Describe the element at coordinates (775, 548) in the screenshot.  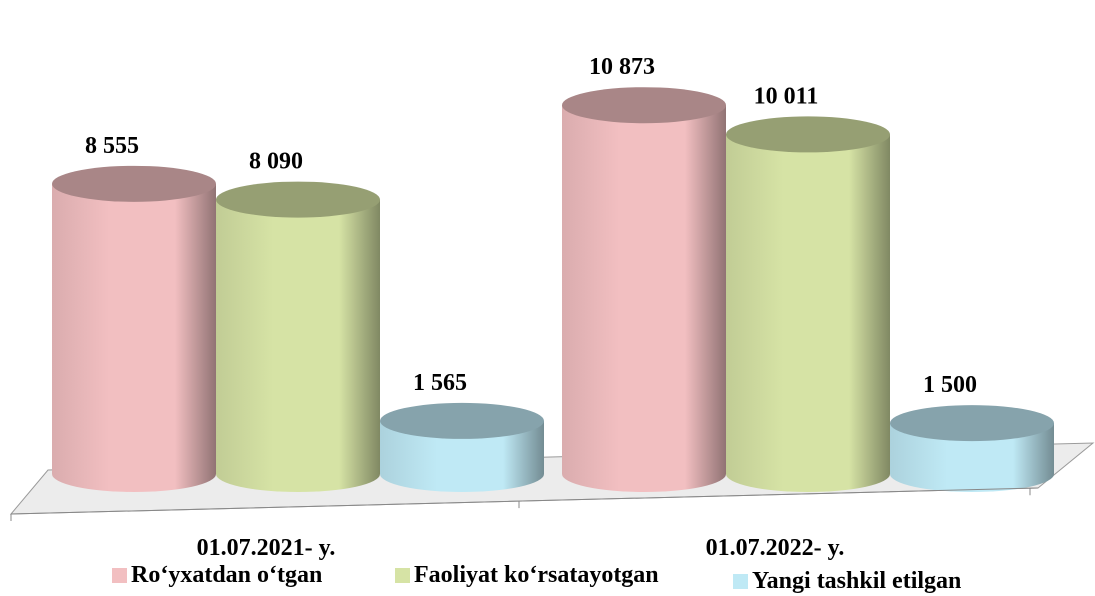
I see `category-label: 01.07.2022- y.` at that location.